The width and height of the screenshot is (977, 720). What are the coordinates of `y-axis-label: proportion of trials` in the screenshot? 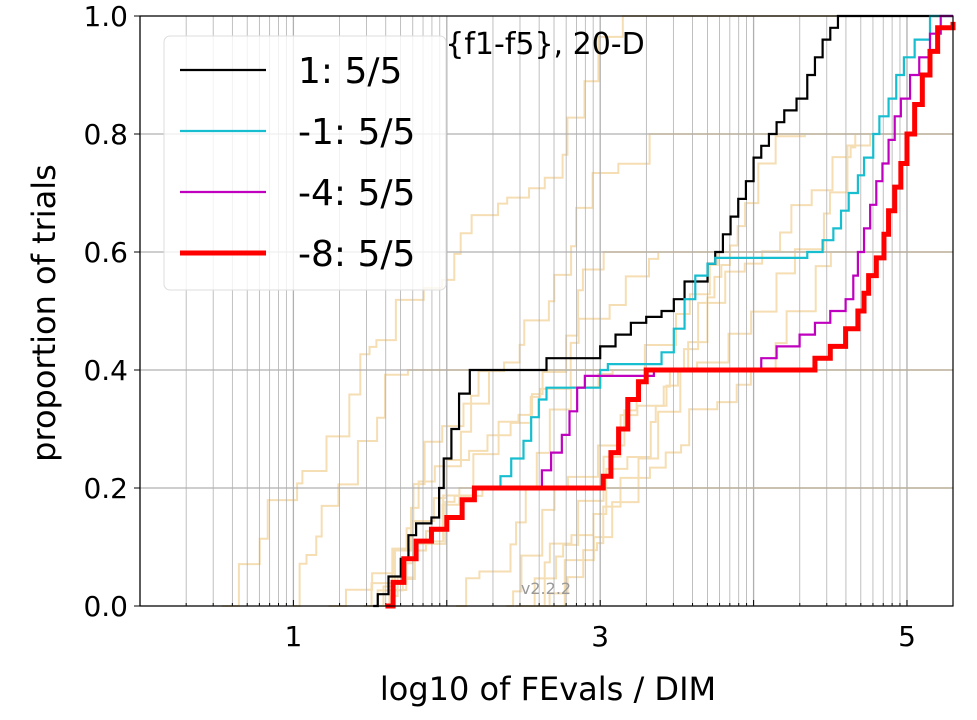 It's located at (44, 313).